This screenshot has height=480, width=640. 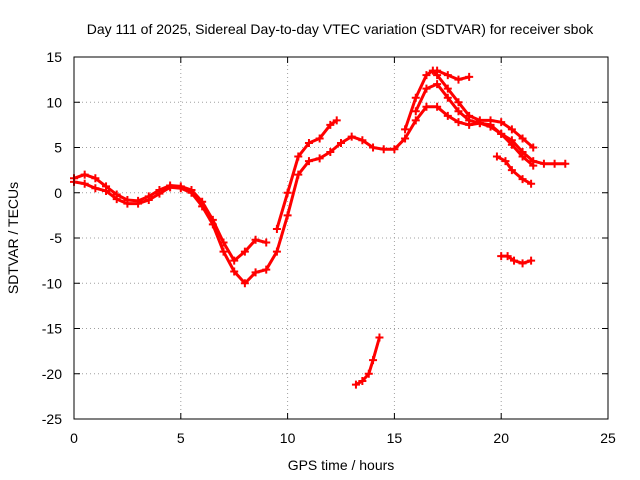 What do you see at coordinates (13, 238) in the screenshot?
I see `y-axis-label: SDTVAR / TECUs` at bounding box center [13, 238].